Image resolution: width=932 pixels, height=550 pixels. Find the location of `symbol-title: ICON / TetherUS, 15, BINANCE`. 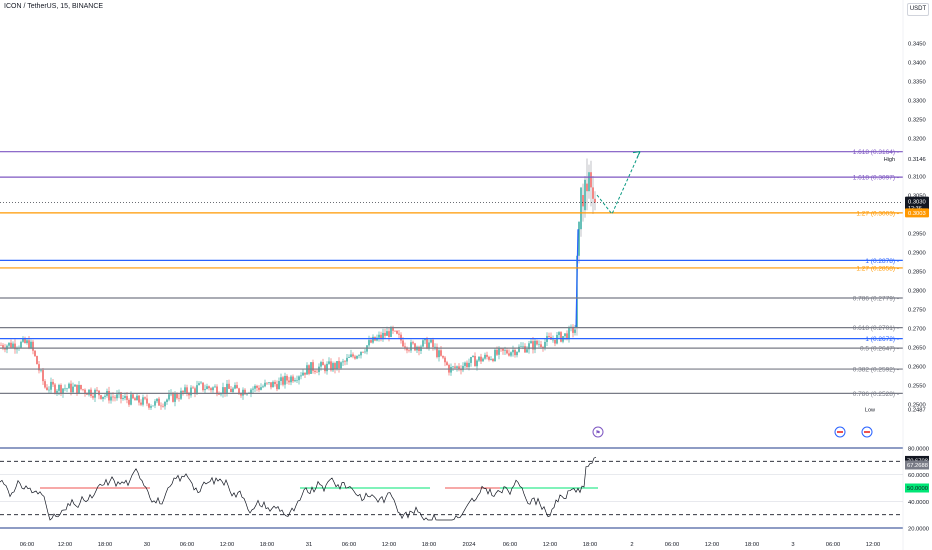

symbol-title: ICON / TetherUS, 15, BINANCE is located at coordinates (54, 6).